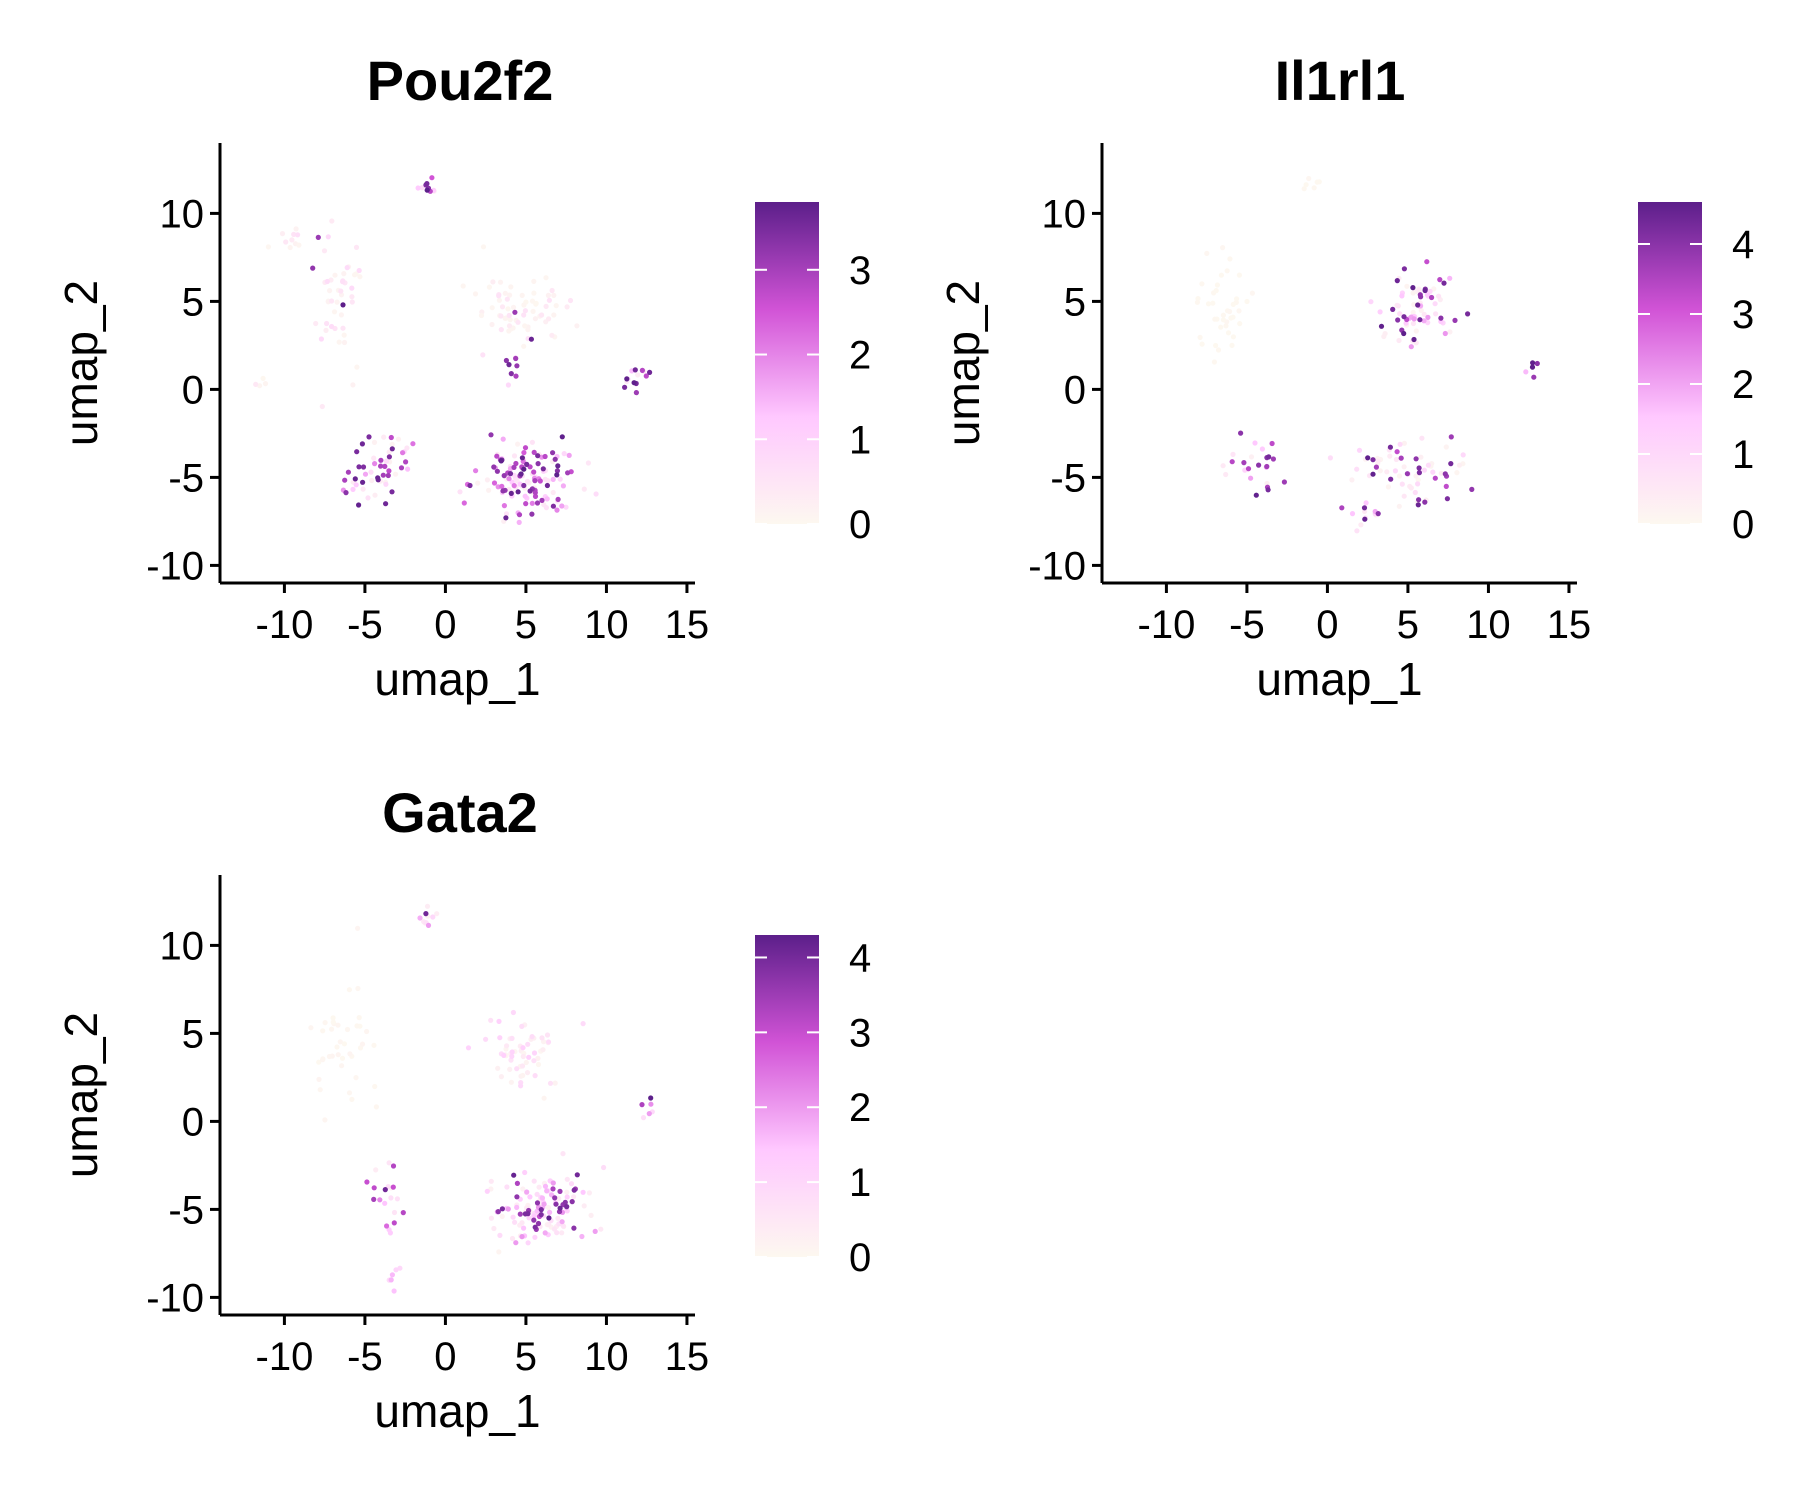  I want to click on y-tick-label: 5, so click(1075, 302).